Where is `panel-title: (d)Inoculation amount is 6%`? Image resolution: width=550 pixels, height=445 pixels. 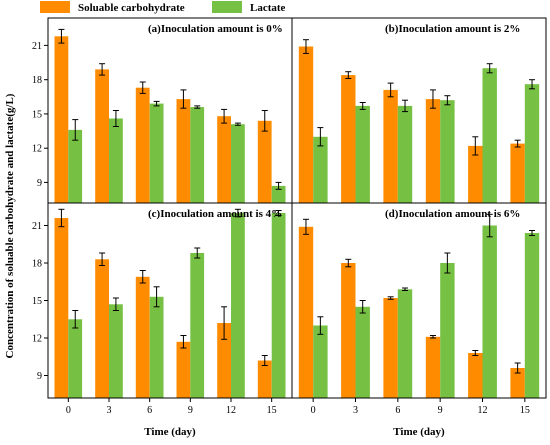 panel-title: (d)Inoculation amount is 6% is located at coordinates (452, 214).